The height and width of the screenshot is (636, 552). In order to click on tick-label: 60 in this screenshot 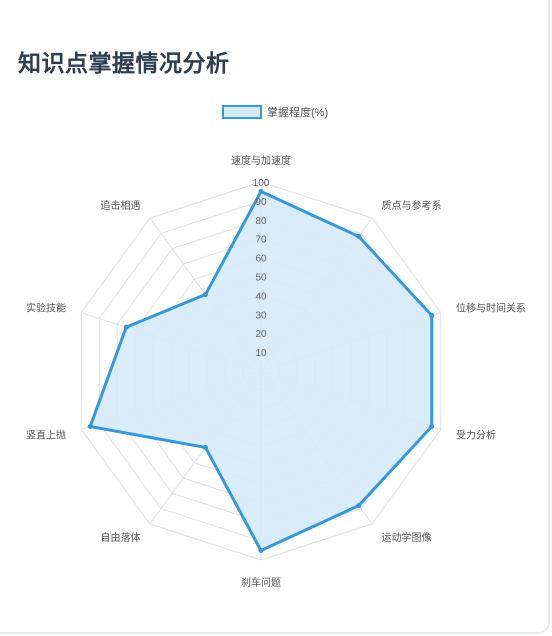, I will do `click(261, 259)`.